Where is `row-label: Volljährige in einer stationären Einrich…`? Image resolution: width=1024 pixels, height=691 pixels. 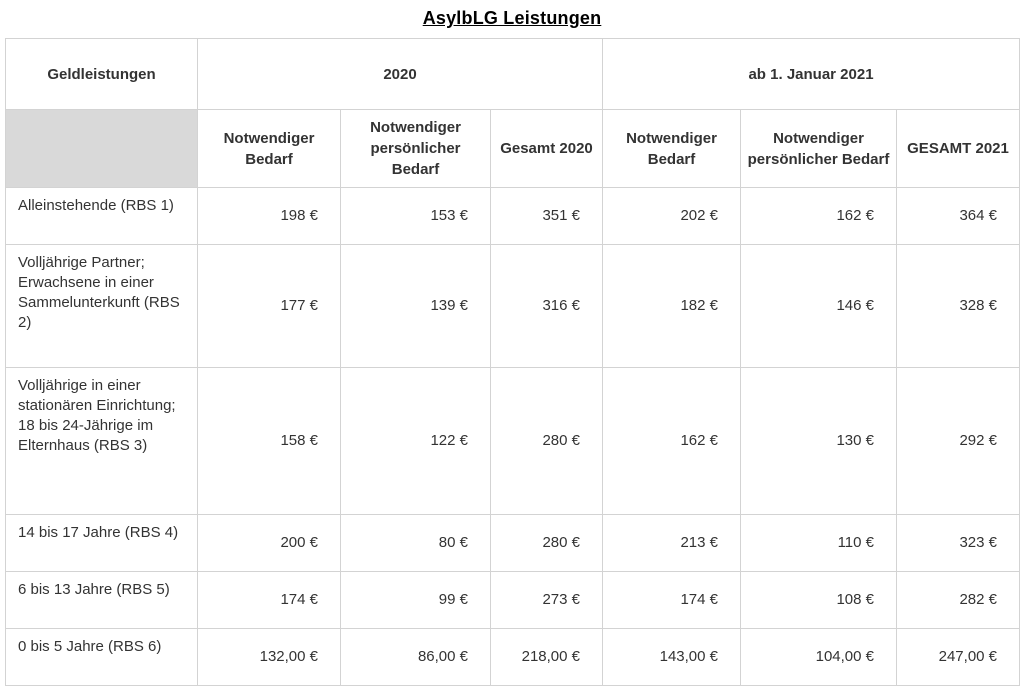
row-label: Volljährige in einer stationären Einrich… is located at coordinates (101, 441).